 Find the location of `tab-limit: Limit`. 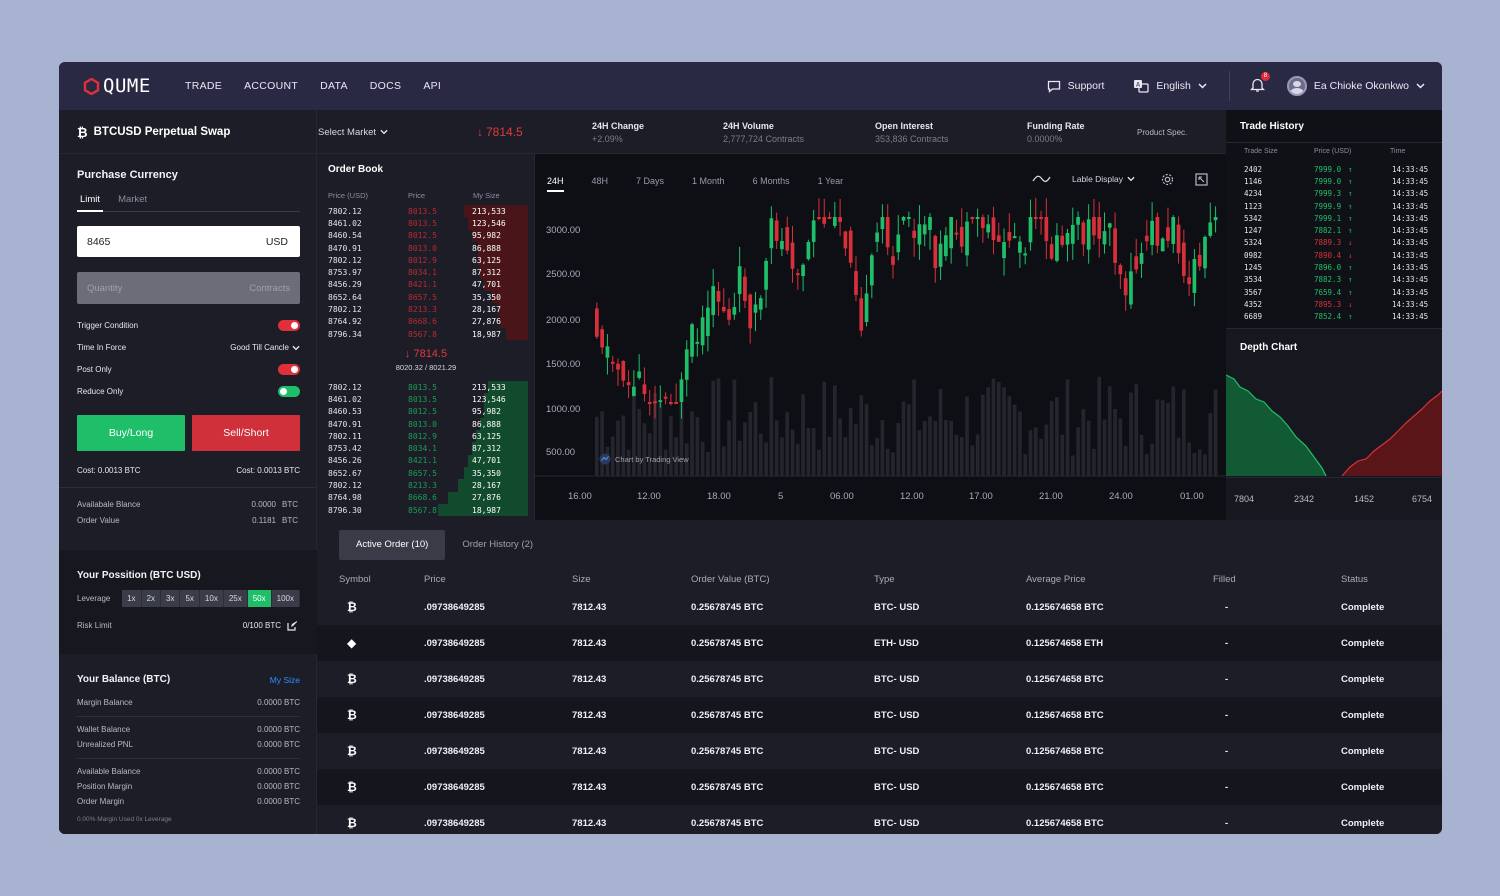

tab-limit: Limit is located at coordinates (90, 203).